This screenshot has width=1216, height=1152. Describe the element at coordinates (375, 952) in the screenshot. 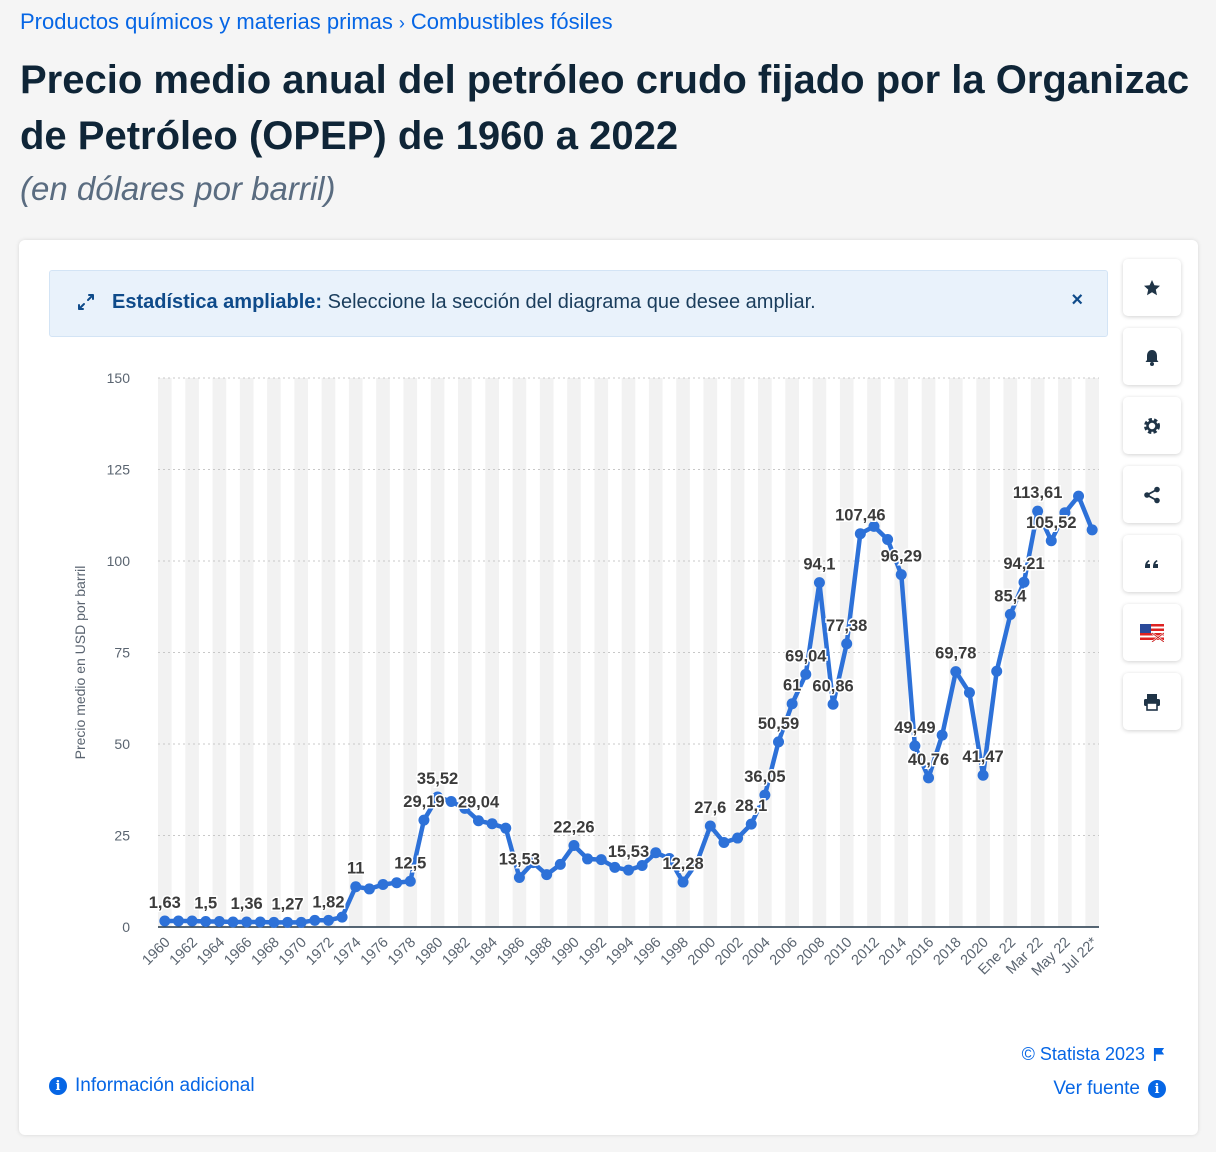

I see `x-tick-label: 1976` at that location.